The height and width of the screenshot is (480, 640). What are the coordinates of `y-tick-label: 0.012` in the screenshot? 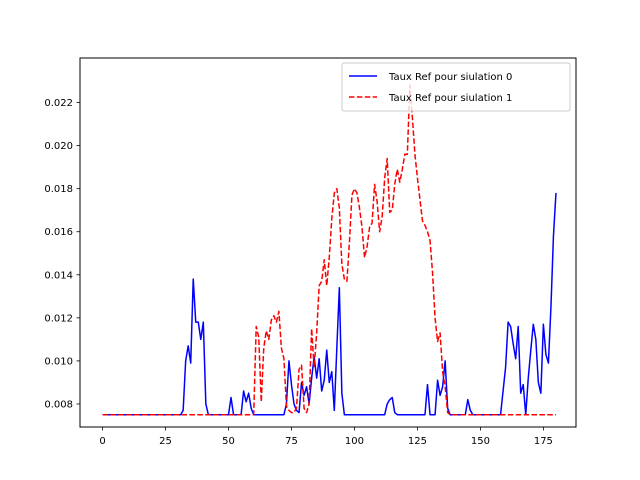 It's located at (58, 318).